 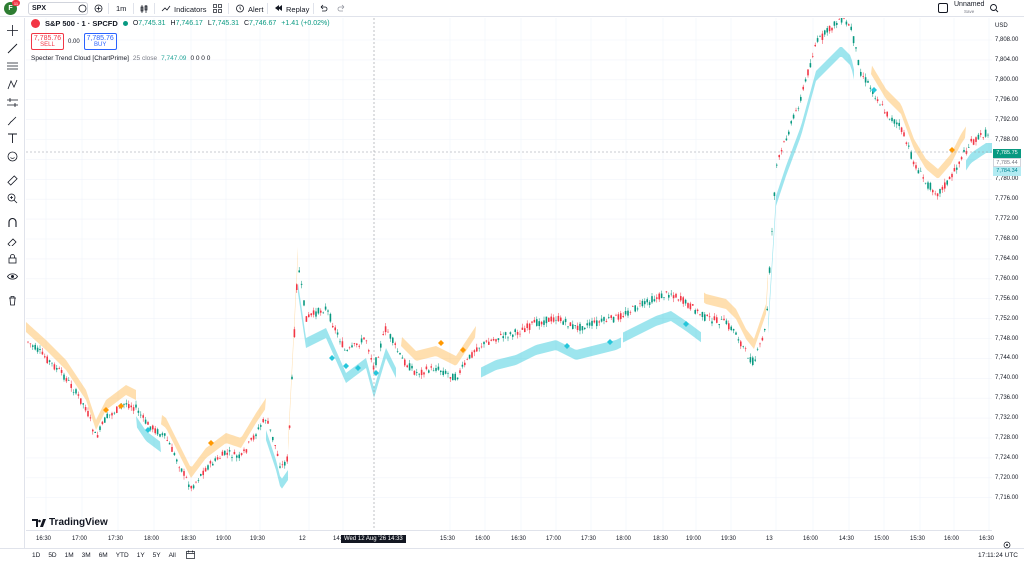 What do you see at coordinates (98, 9) in the screenshot?
I see `add-symbol-icon` at bounding box center [98, 9].